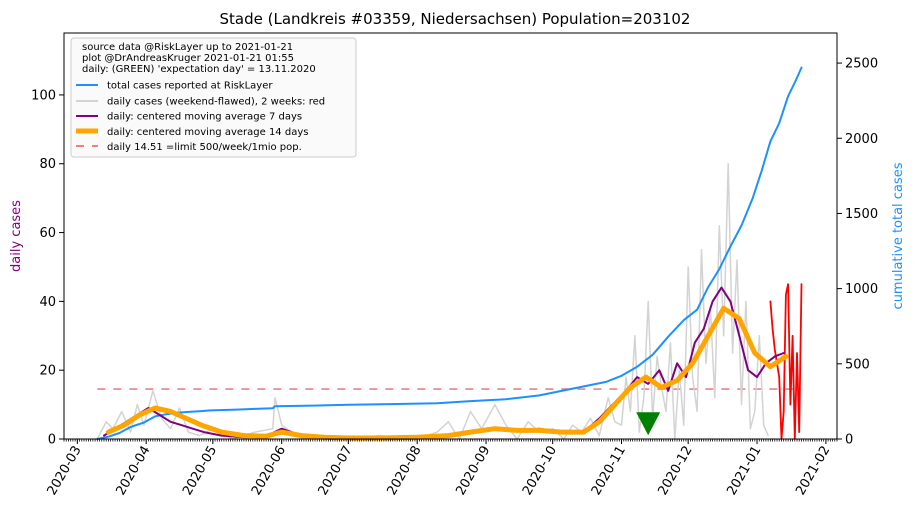 This screenshot has width=915, height=520. What do you see at coordinates (849, 440) in the screenshot?
I see `y-right-tick-label: 0` at bounding box center [849, 440].